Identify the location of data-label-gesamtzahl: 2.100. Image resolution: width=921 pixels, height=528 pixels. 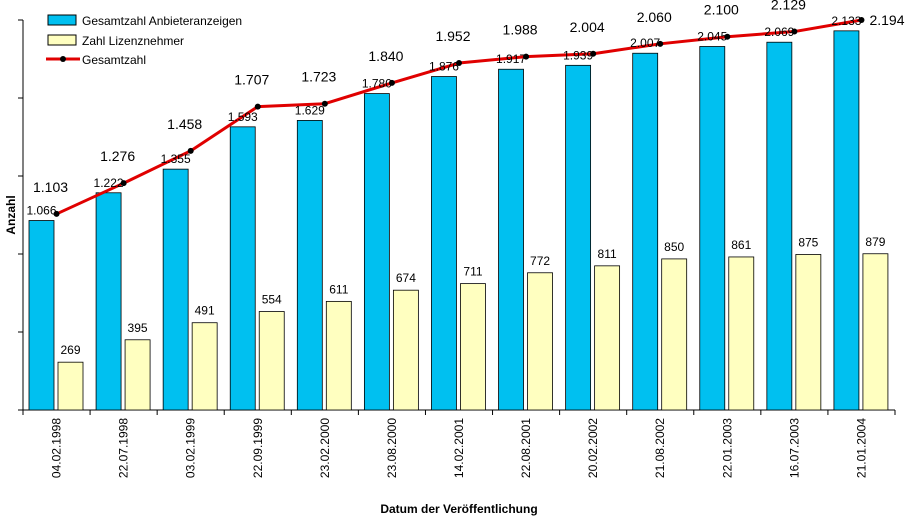
(721, 10).